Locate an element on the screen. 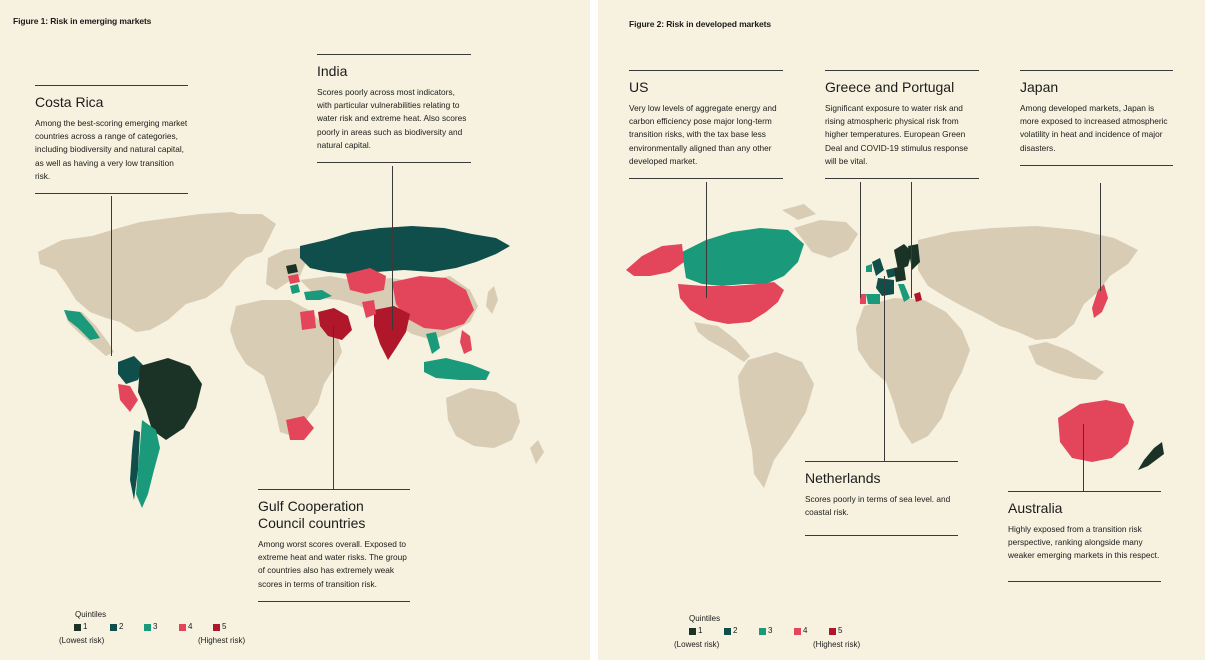 This screenshot has width=1205, height=660. callout-heading: Gulf Cooperation Council countries is located at coordinates (312, 514).